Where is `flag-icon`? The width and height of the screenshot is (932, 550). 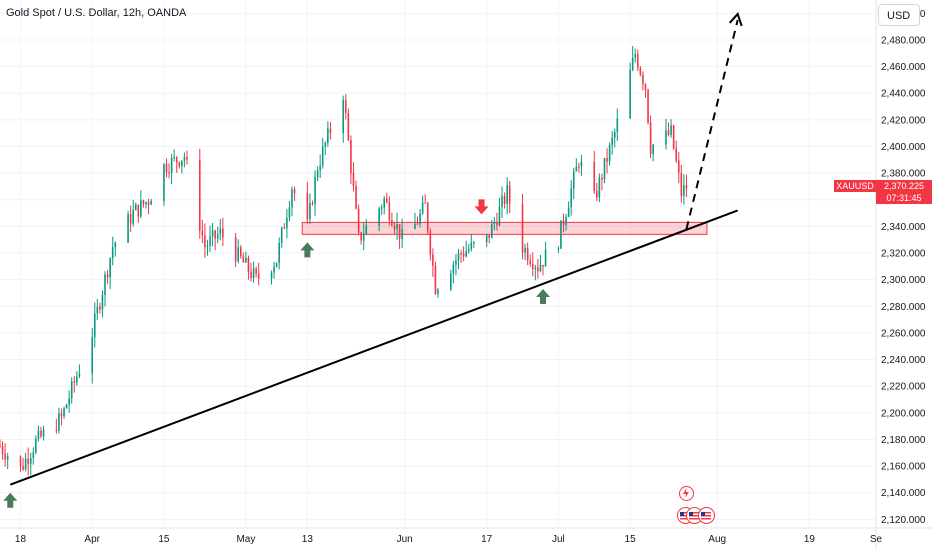
flag-icon is located at coordinates (706, 515).